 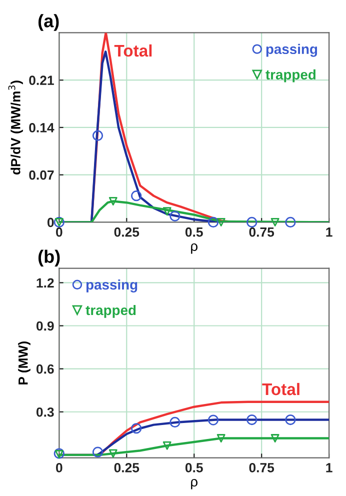 I want to click on y-tick-label: 1.2, so click(x=45, y=283).